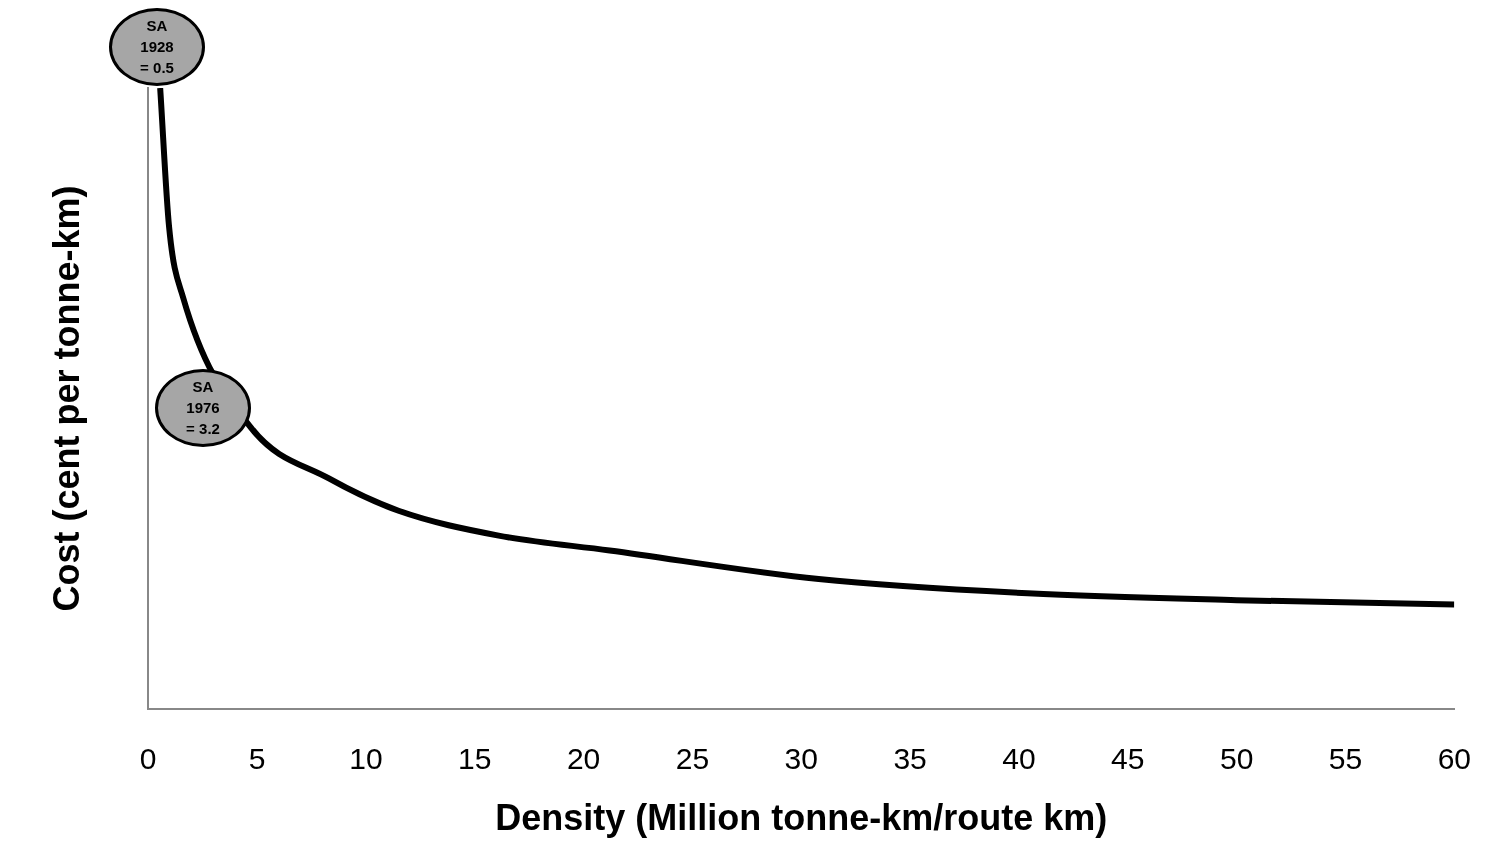 The image size is (1491, 852). I want to click on y-axis-title: Cost (cent per tonne-km), so click(66, 398).